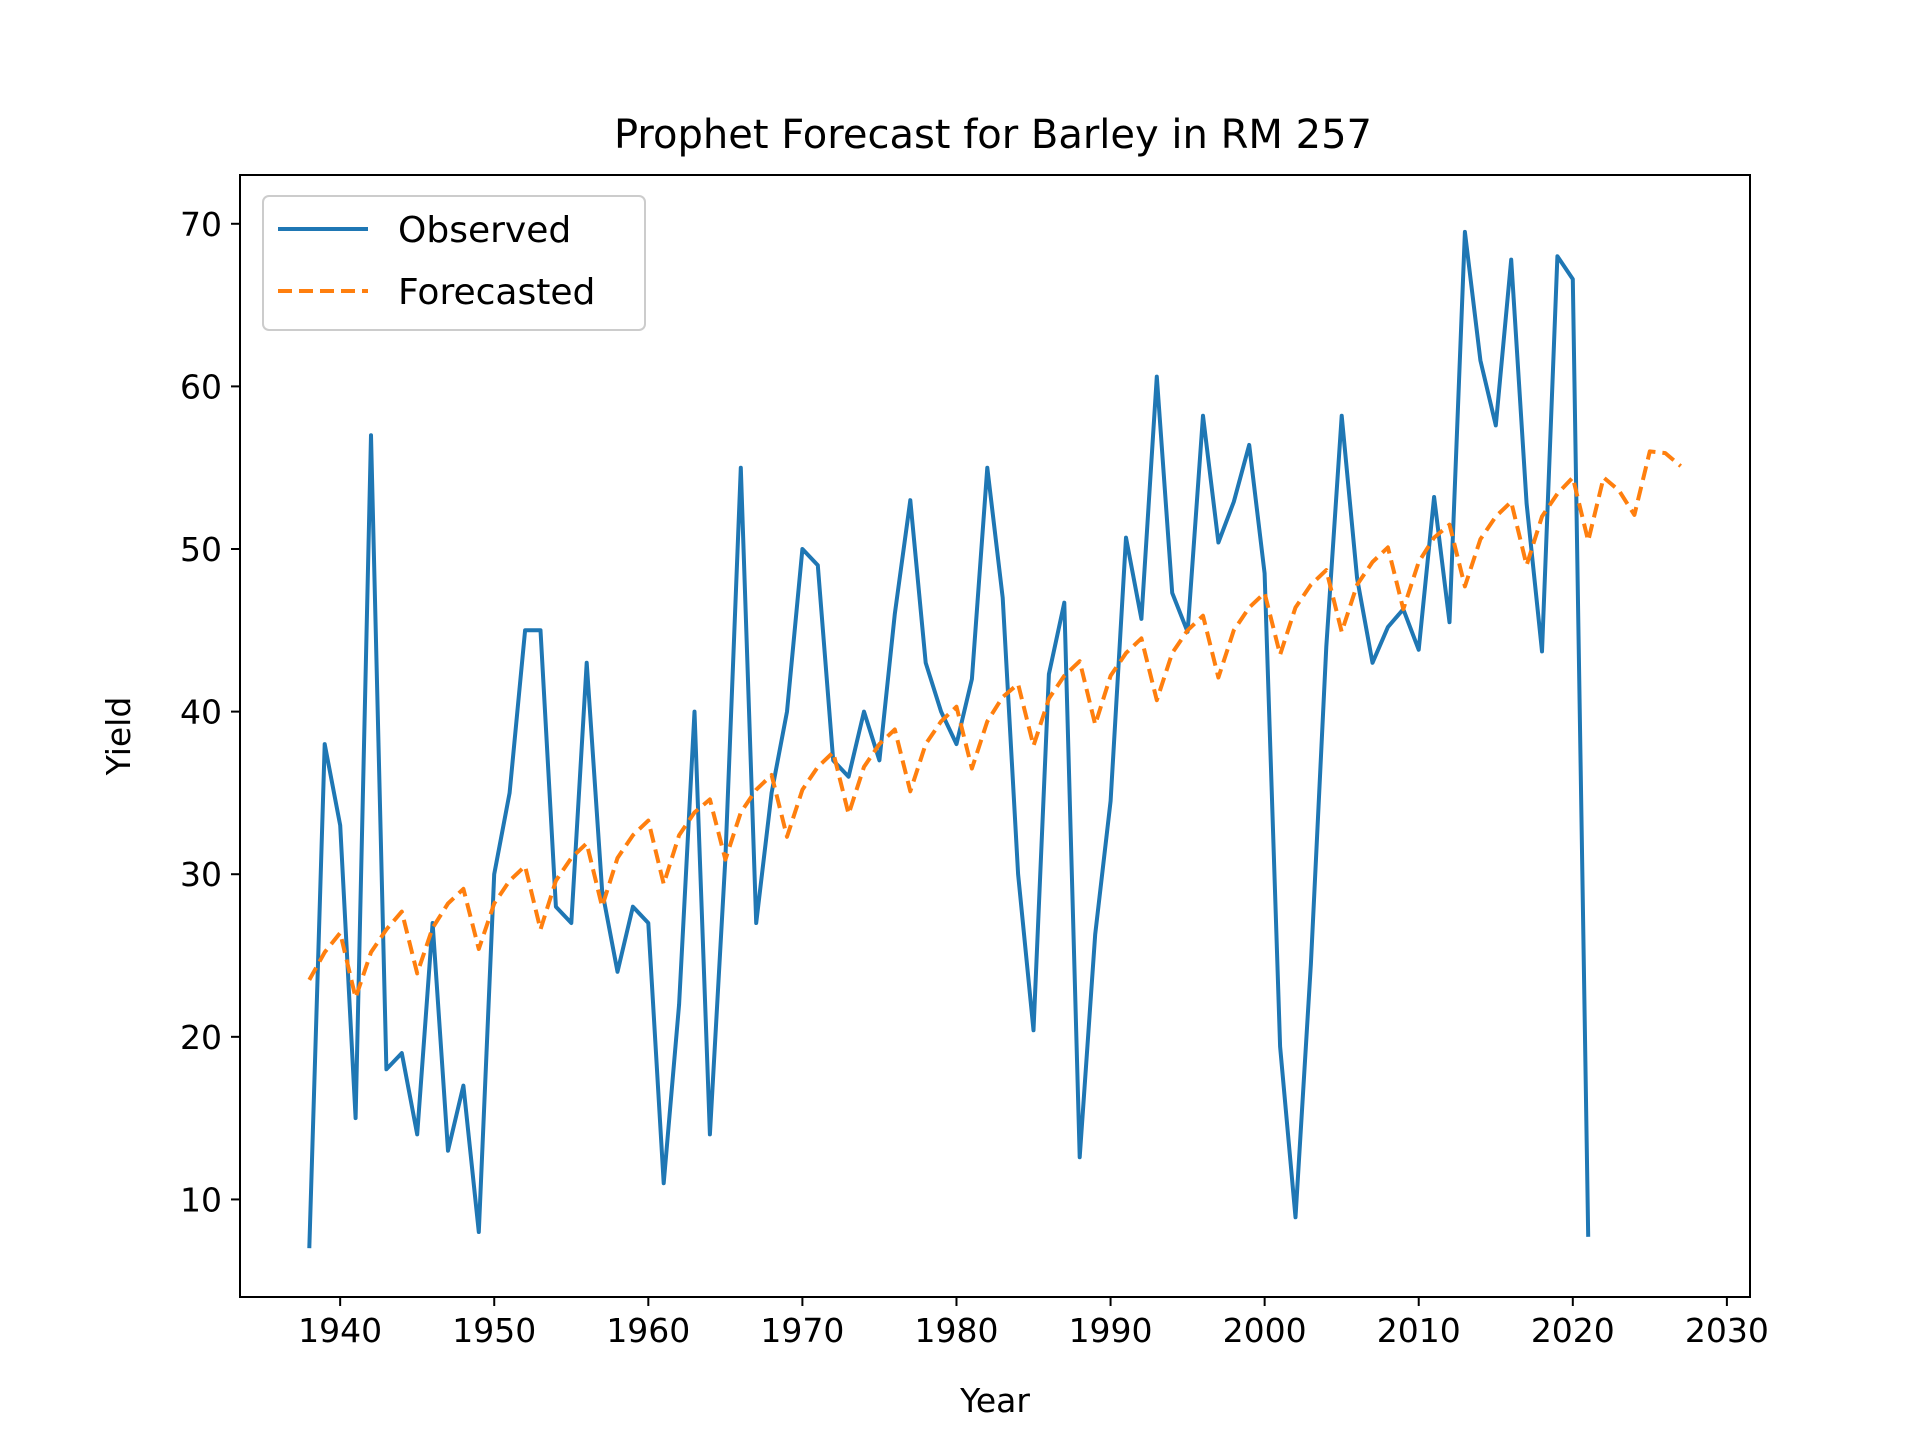 The width and height of the screenshot is (1920, 1440). What do you see at coordinates (993, 135) in the screenshot?
I see `chart-title: Prophet Forecast for Barley in RM 257` at bounding box center [993, 135].